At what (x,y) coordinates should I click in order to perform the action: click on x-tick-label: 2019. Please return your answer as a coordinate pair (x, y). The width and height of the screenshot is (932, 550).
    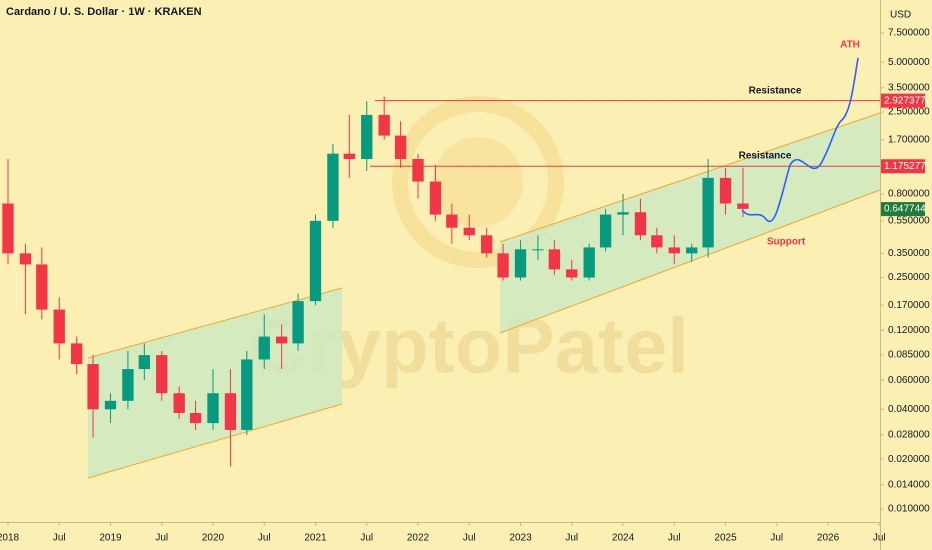
    Looking at the image, I should click on (110, 538).